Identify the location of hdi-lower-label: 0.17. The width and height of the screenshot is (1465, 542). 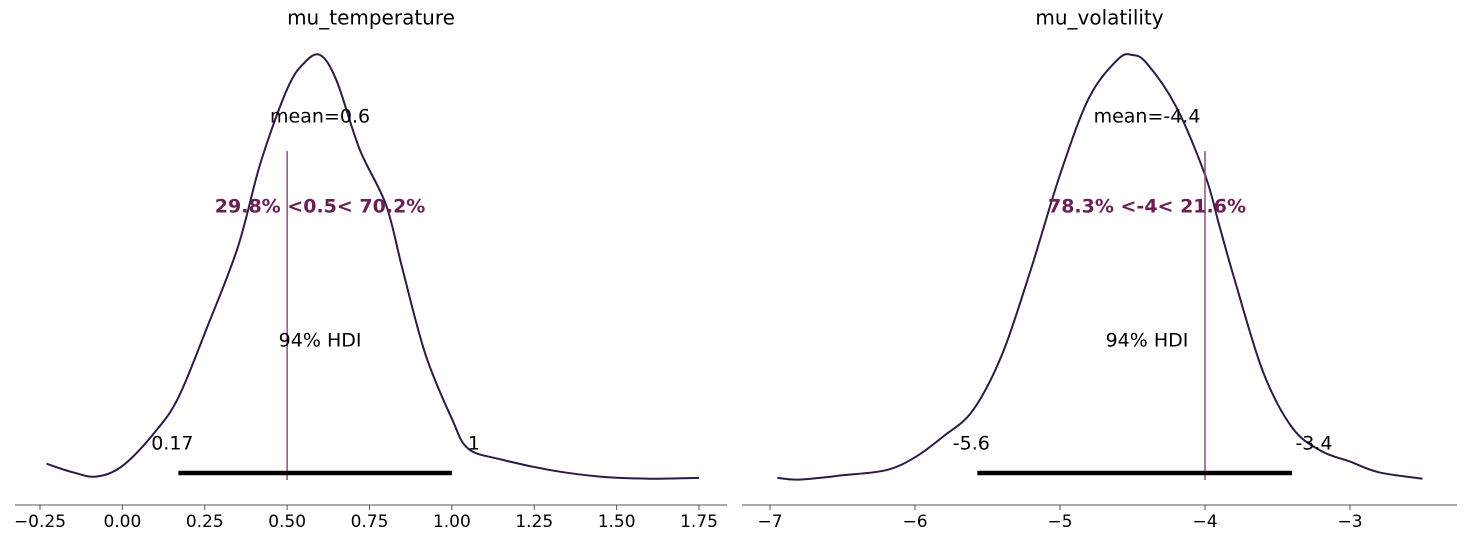
(172, 444).